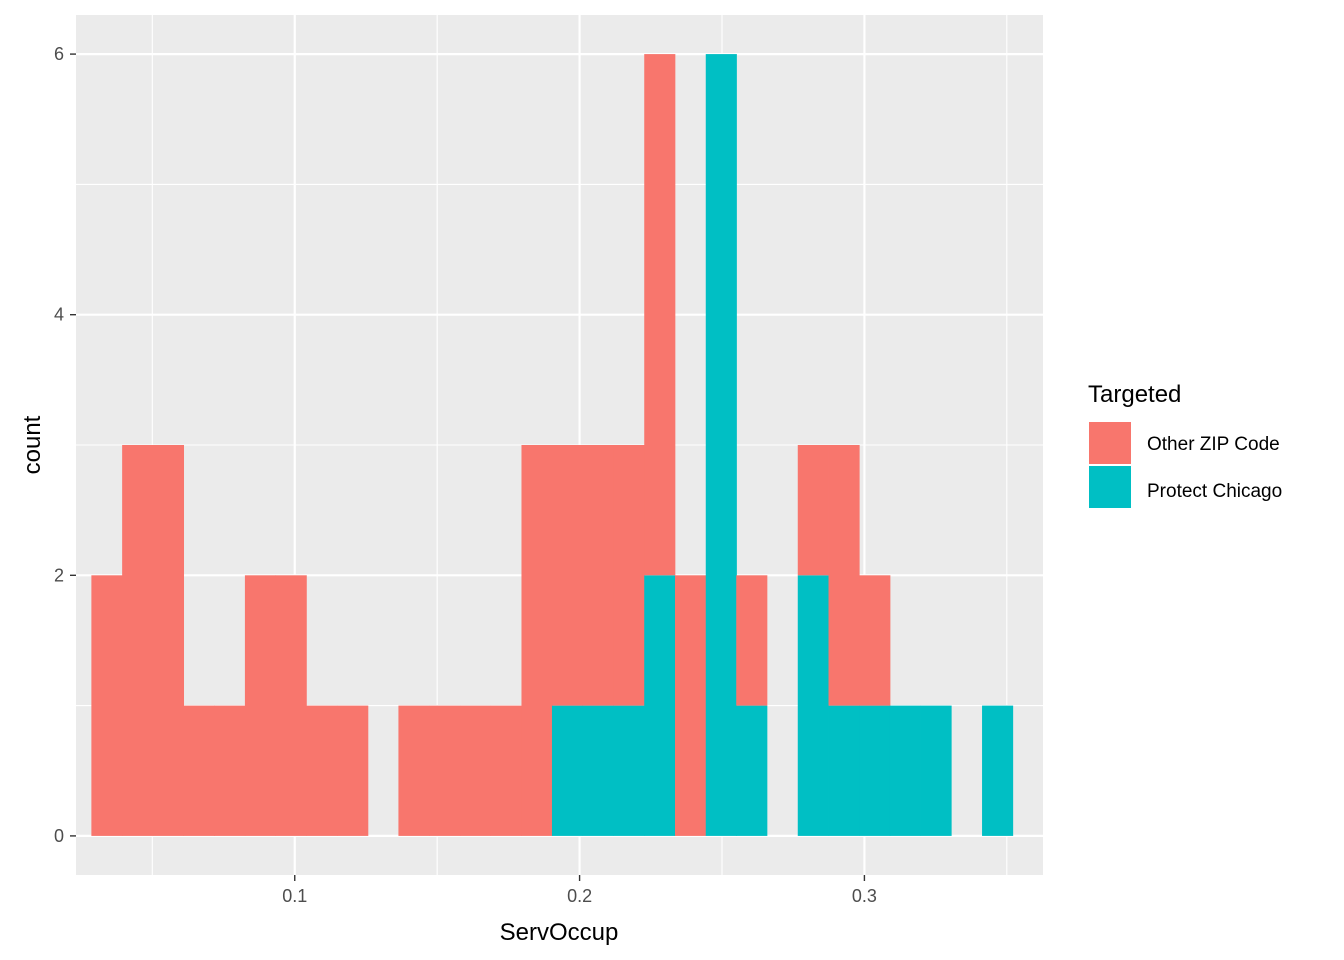 Image resolution: width=1344 pixels, height=960 pixels. Describe the element at coordinates (1134, 394) in the screenshot. I see `legend-title: Targeted` at that location.